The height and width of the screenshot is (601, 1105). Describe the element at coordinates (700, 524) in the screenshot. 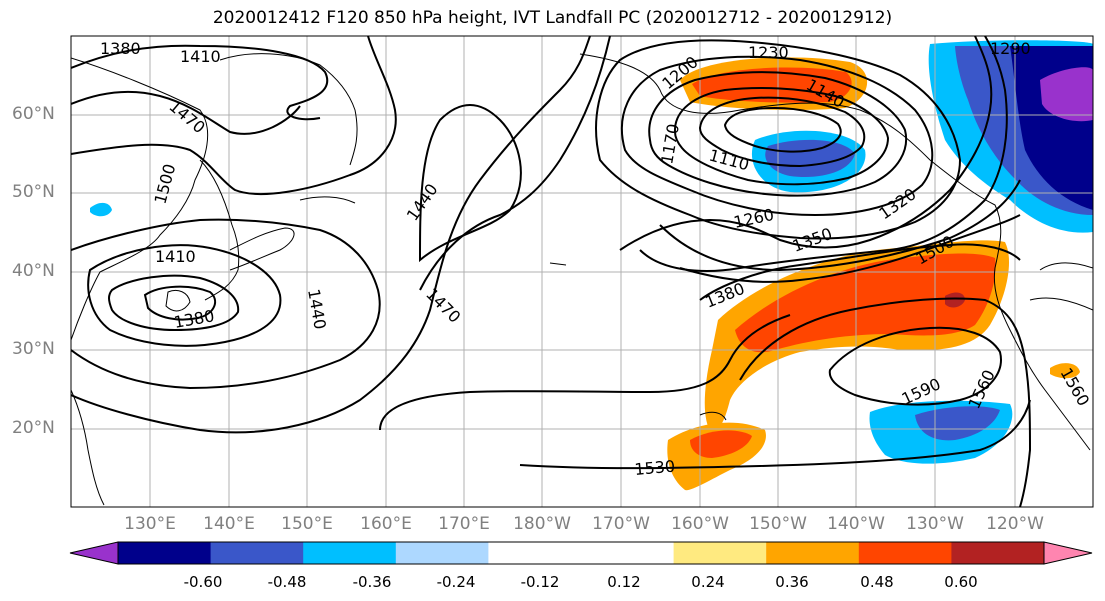

I see `lon-label: 160°W` at that location.